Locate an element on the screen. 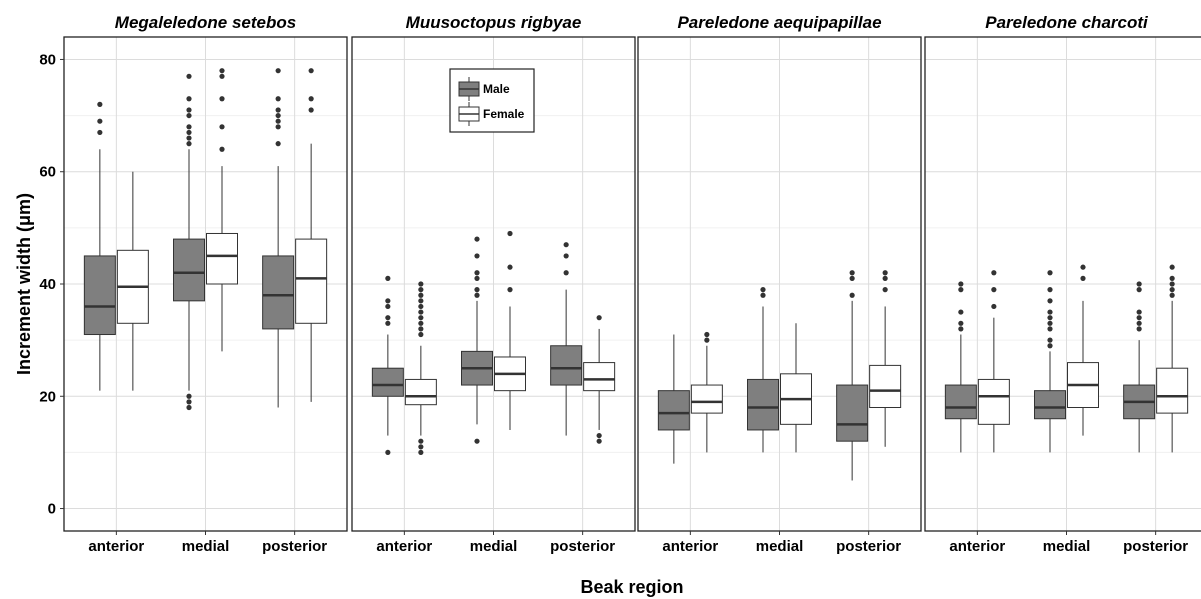 The width and height of the screenshot is (1201, 599). box-medial-female is located at coordinates (1083, 350).